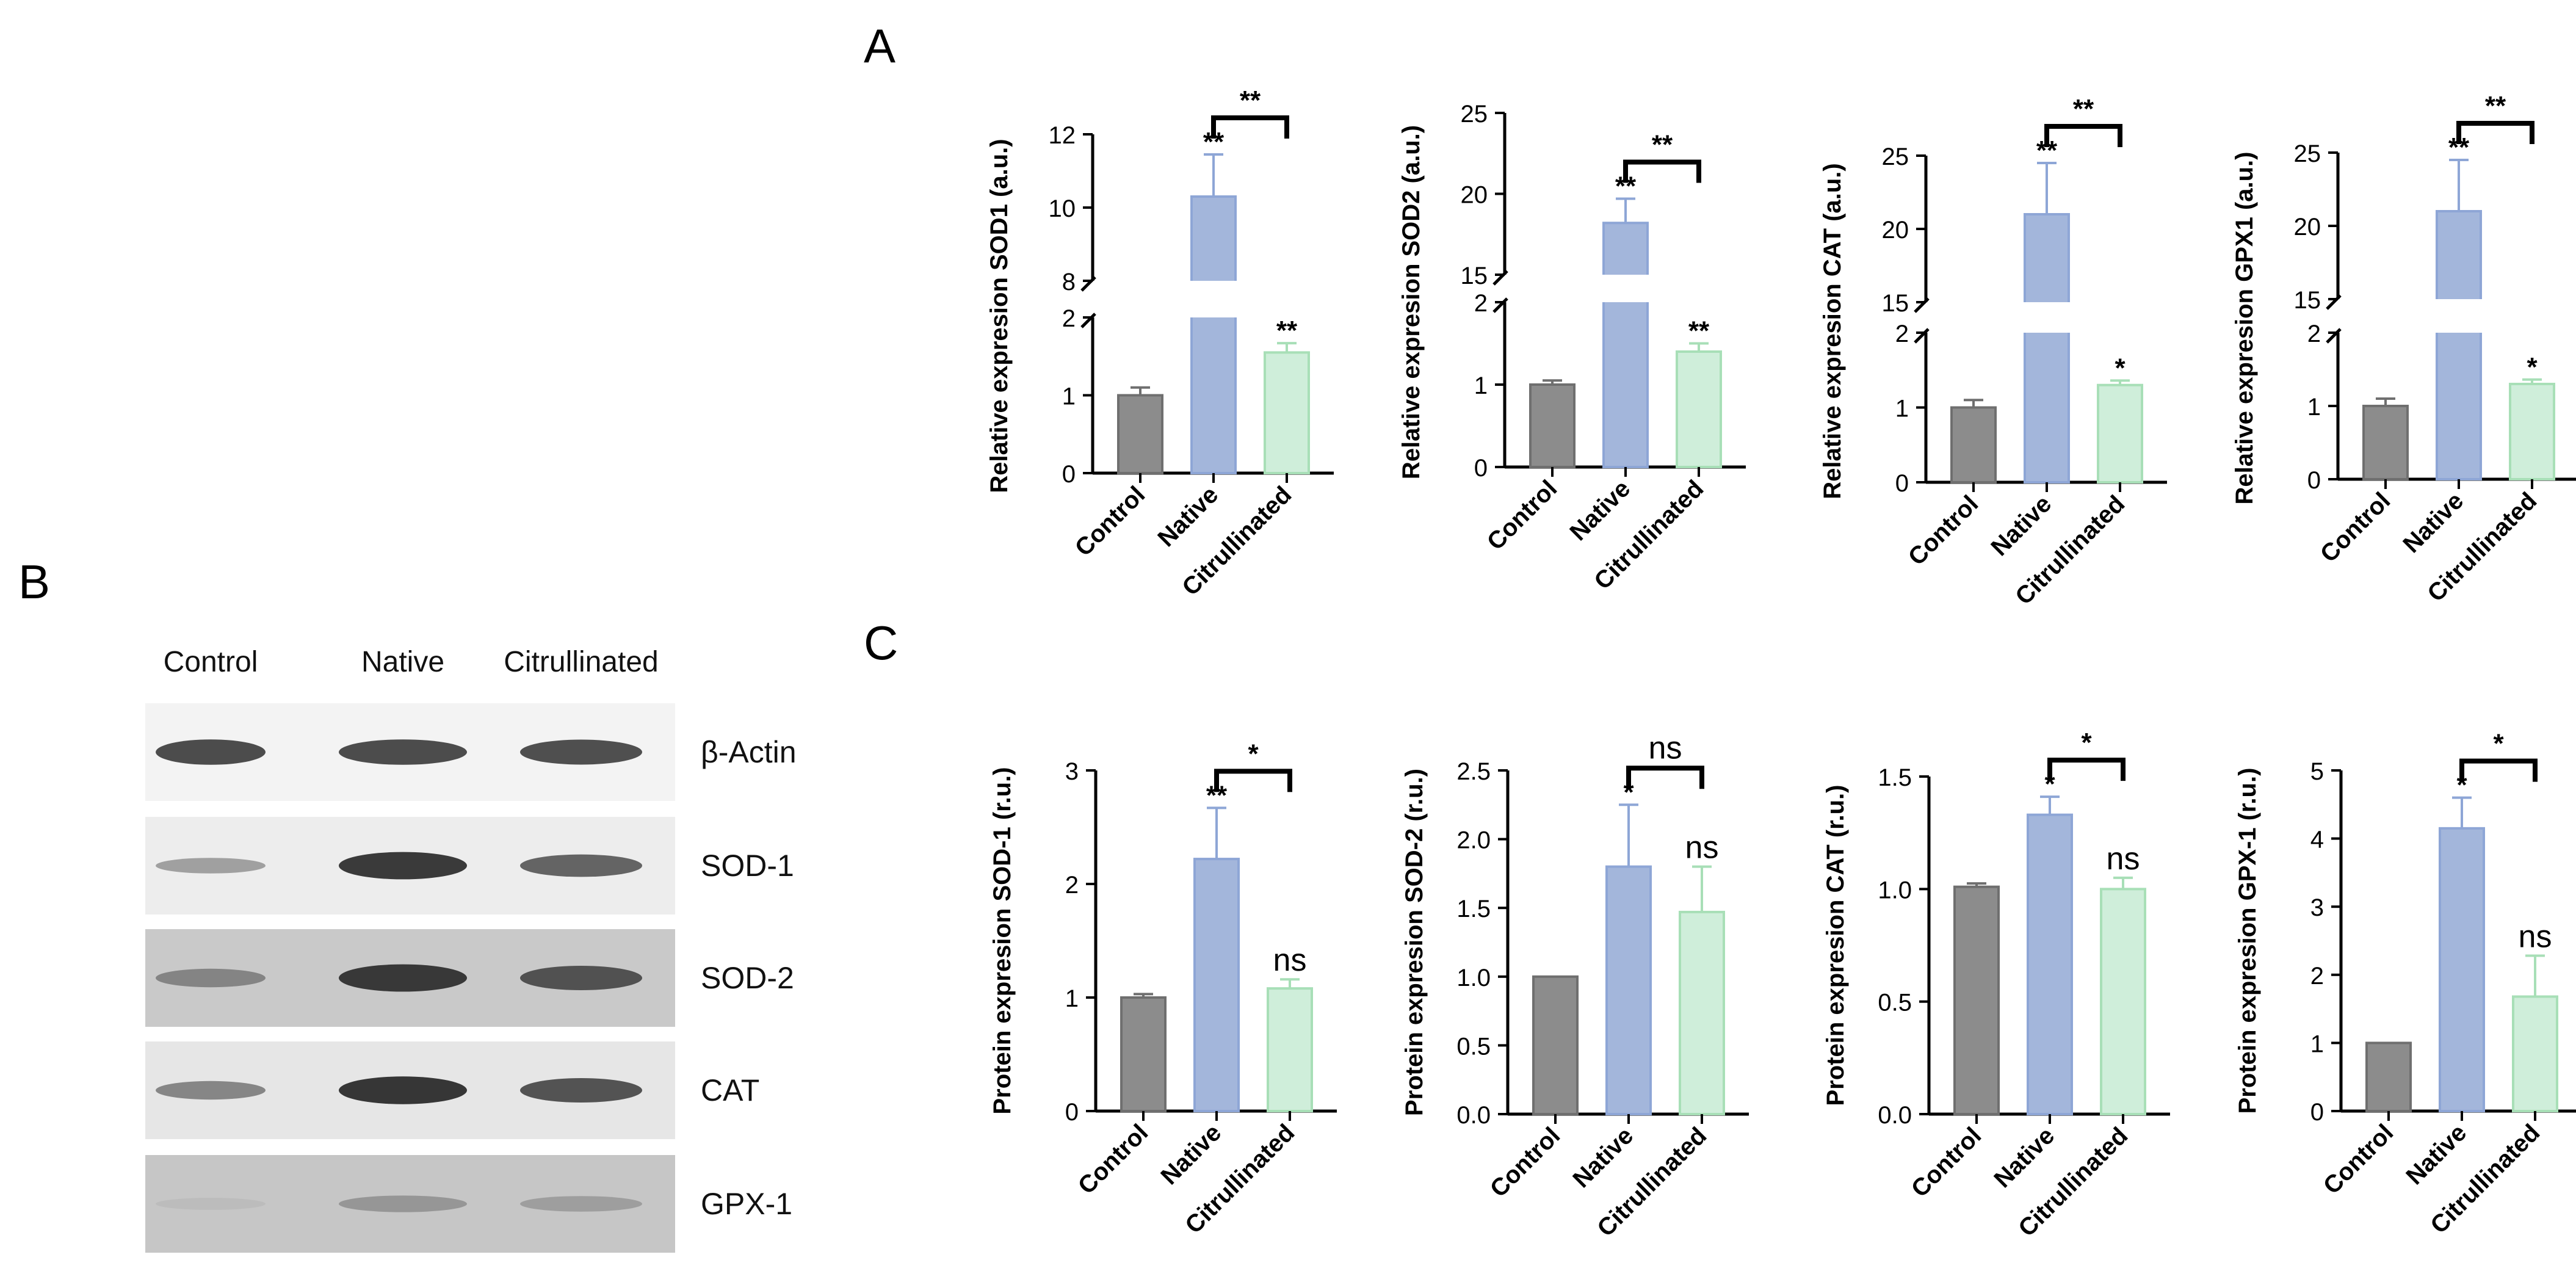 The image size is (2576, 1282). I want to click on panel-label-a: A, so click(879, 46).